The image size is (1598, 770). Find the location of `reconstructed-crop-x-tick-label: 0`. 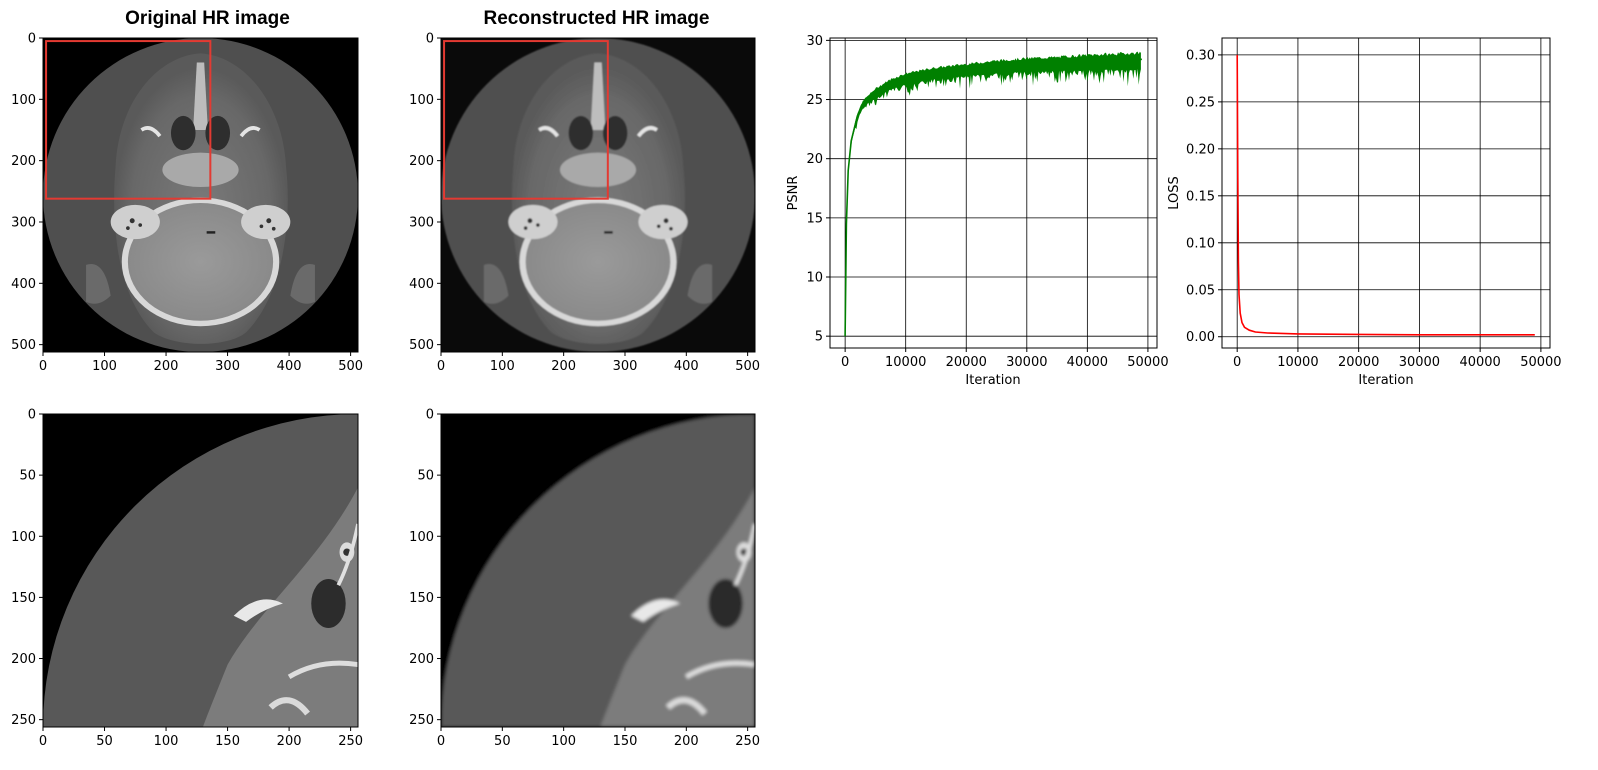

reconstructed-crop-x-tick-label: 0 is located at coordinates (441, 741).